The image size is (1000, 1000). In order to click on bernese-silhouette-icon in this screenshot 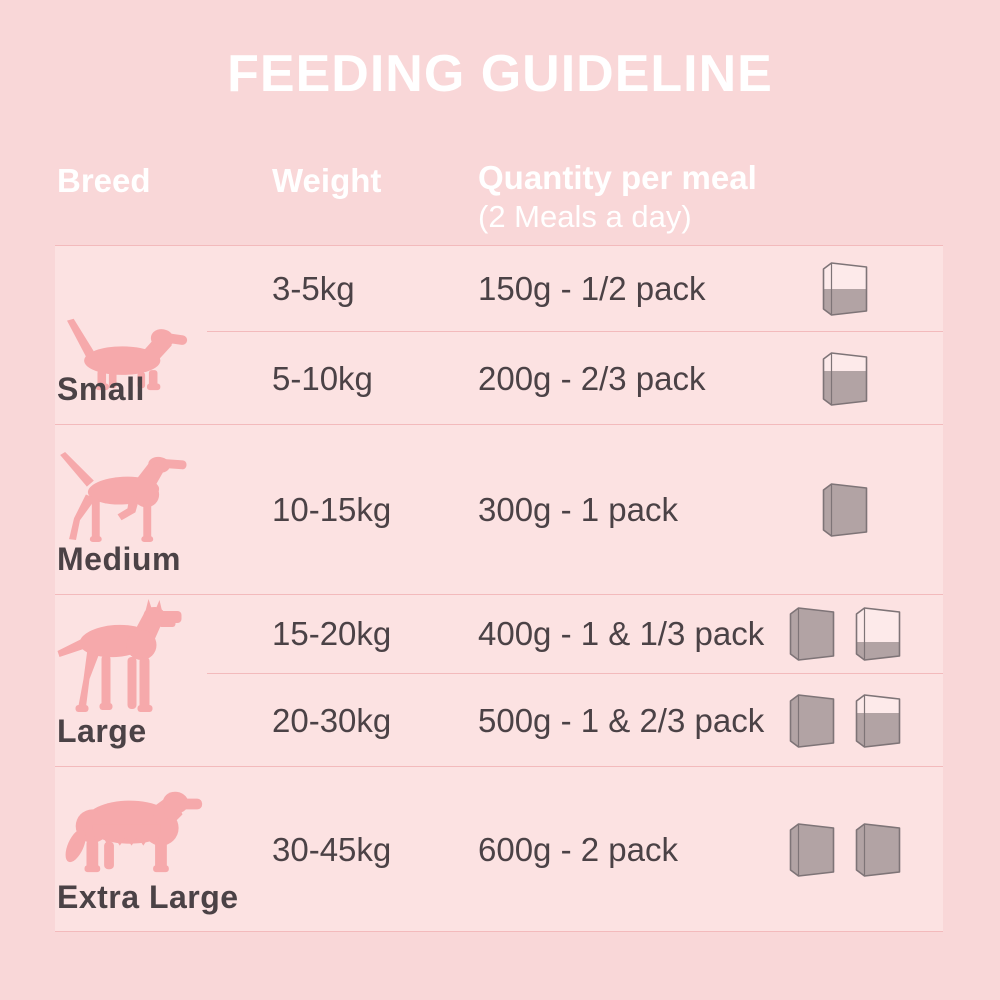, I will do `click(134, 832)`.